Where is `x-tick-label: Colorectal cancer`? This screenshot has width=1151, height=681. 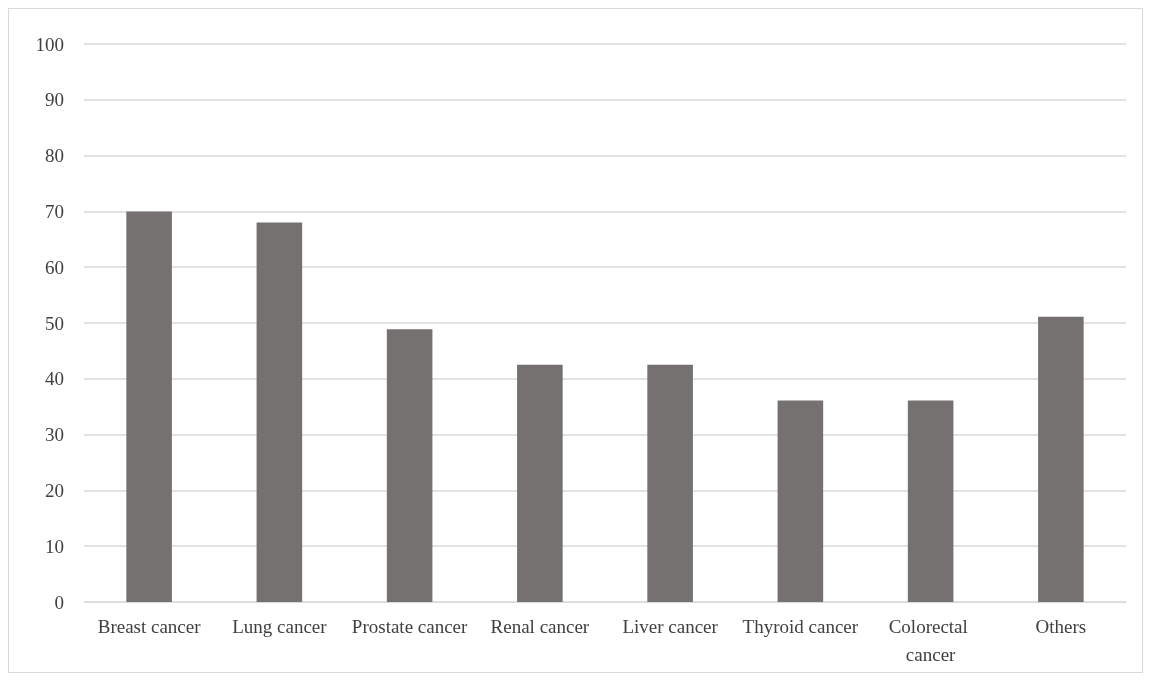 x-tick-label: Colorectal cancer is located at coordinates (930, 640).